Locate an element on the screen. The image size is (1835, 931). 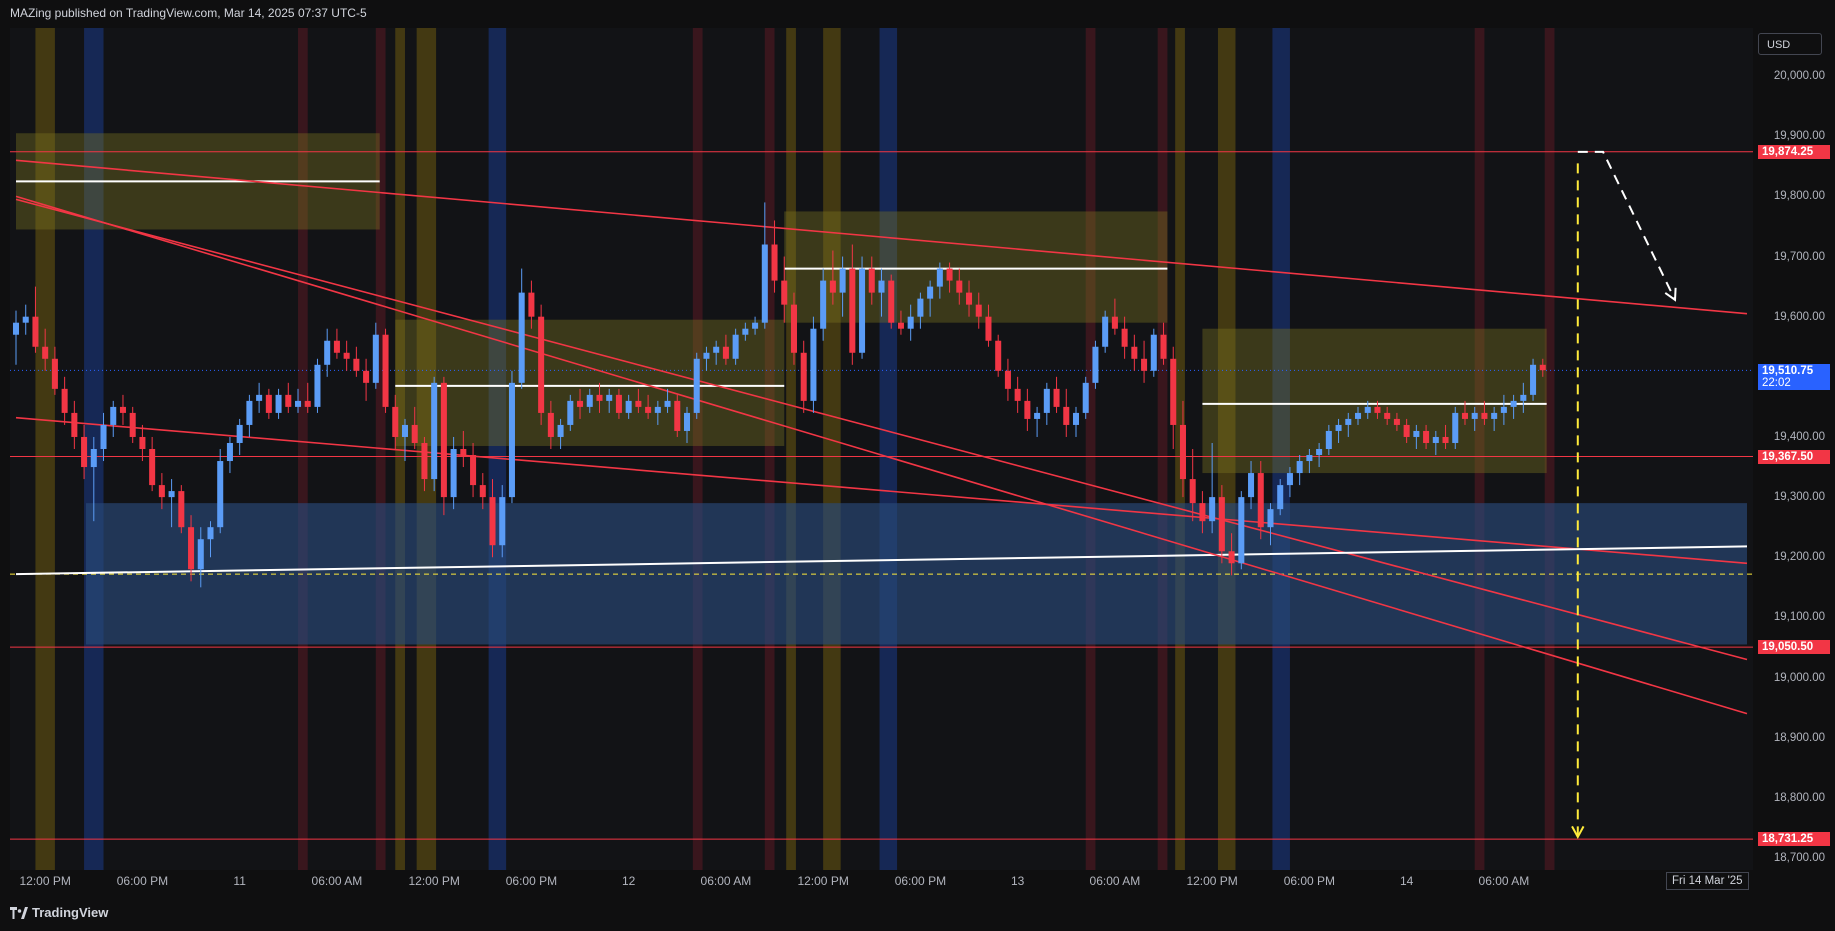
tradingview-logo-icon is located at coordinates (19, 914).